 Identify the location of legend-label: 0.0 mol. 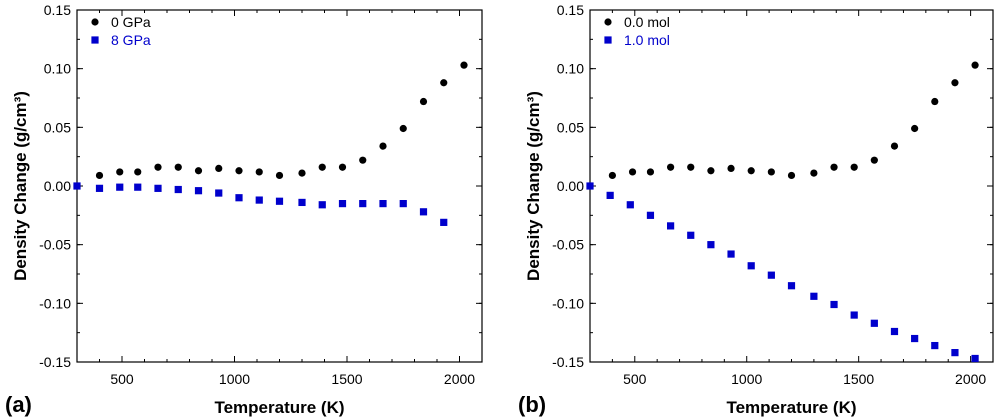
(647, 22).